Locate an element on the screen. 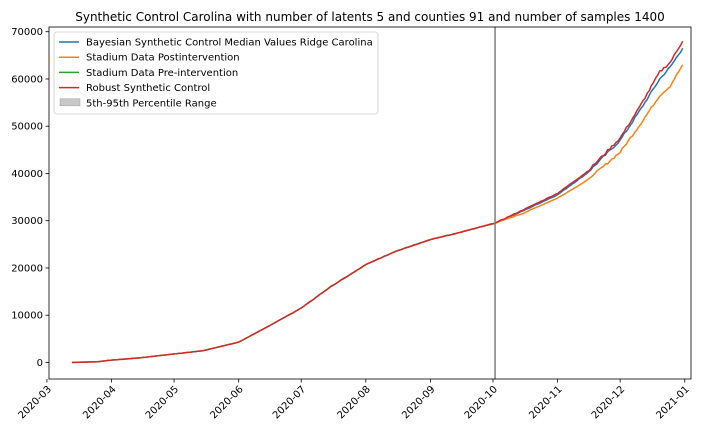 This screenshot has height=432, width=720. x-tick-label: 2020-11 is located at coordinates (545, 402).